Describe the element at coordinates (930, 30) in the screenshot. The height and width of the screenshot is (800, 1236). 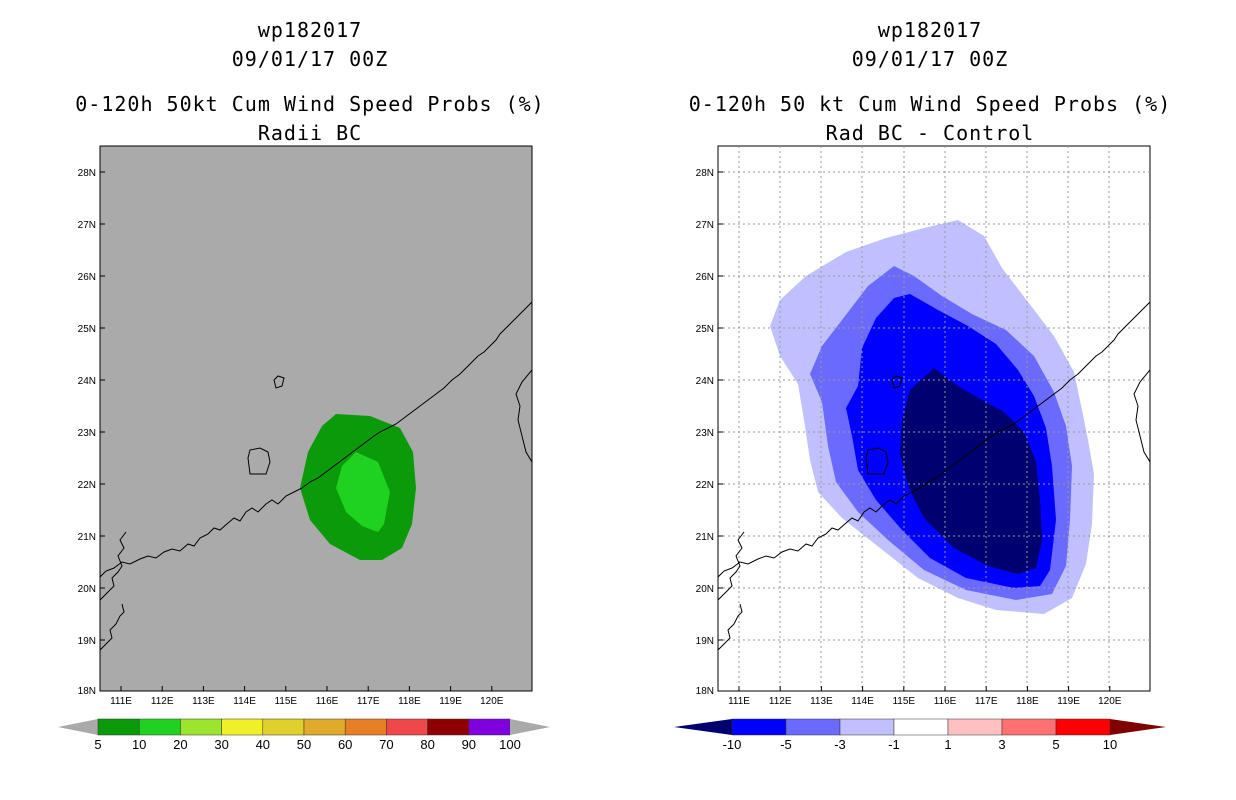
I see `right-storm-id: wp182017` at that location.